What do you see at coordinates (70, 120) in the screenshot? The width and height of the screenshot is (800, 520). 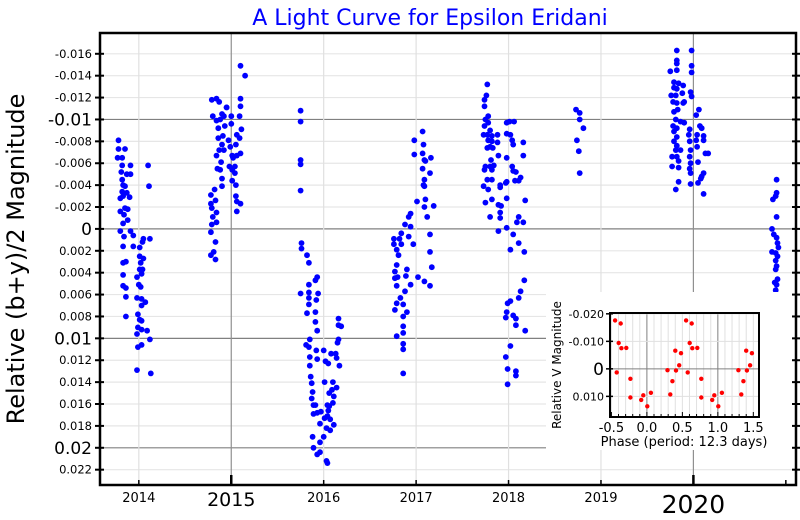 I see `y-tick-label: -0.01` at bounding box center [70, 120].